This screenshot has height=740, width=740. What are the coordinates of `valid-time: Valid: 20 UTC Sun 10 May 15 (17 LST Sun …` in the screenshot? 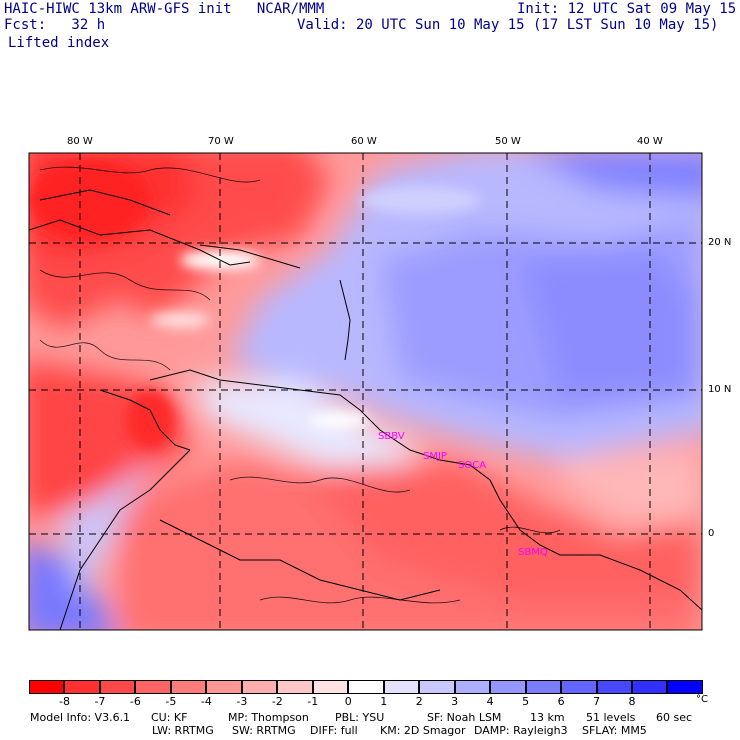 It's located at (508, 25).